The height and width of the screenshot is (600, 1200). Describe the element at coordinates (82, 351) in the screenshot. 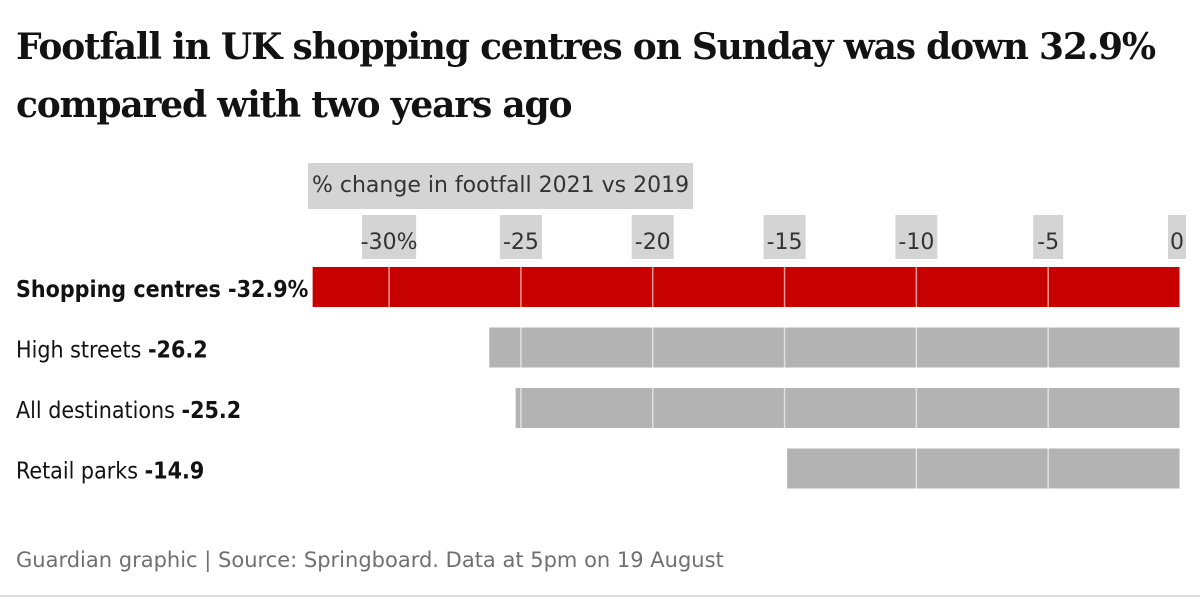

I see `category-name: High streets` at that location.